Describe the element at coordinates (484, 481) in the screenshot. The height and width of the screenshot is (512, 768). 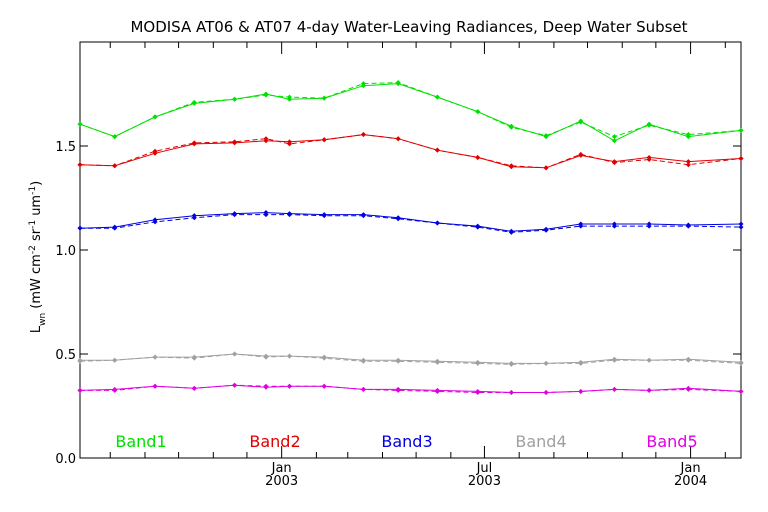
I see `x-tick-label-year: 2003` at that location.